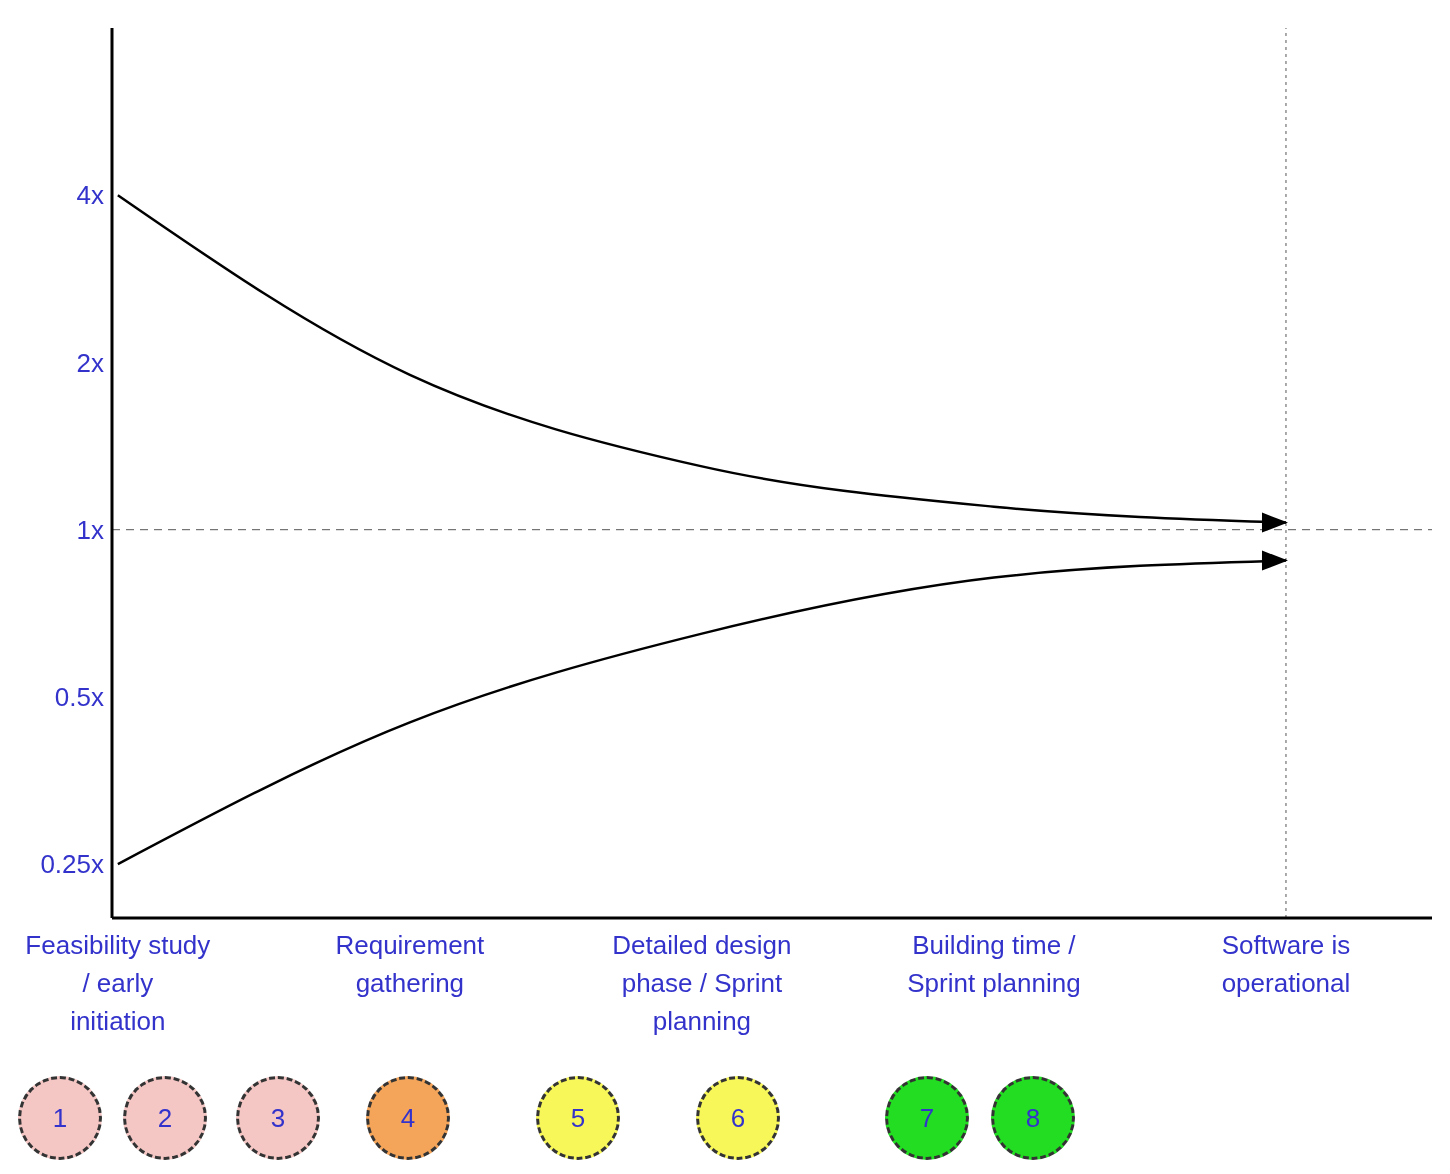  What do you see at coordinates (702, 983) in the screenshot?
I see `x-tick-label: Detailed design phase / Sprint planning` at bounding box center [702, 983].